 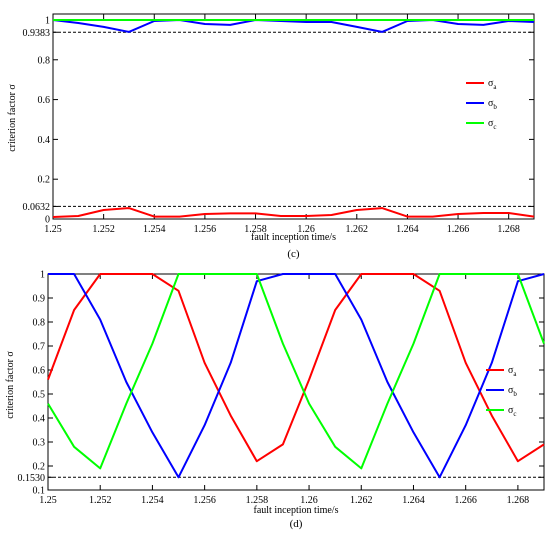 I want to click on y-tick-label: 0, so click(x=47, y=220).